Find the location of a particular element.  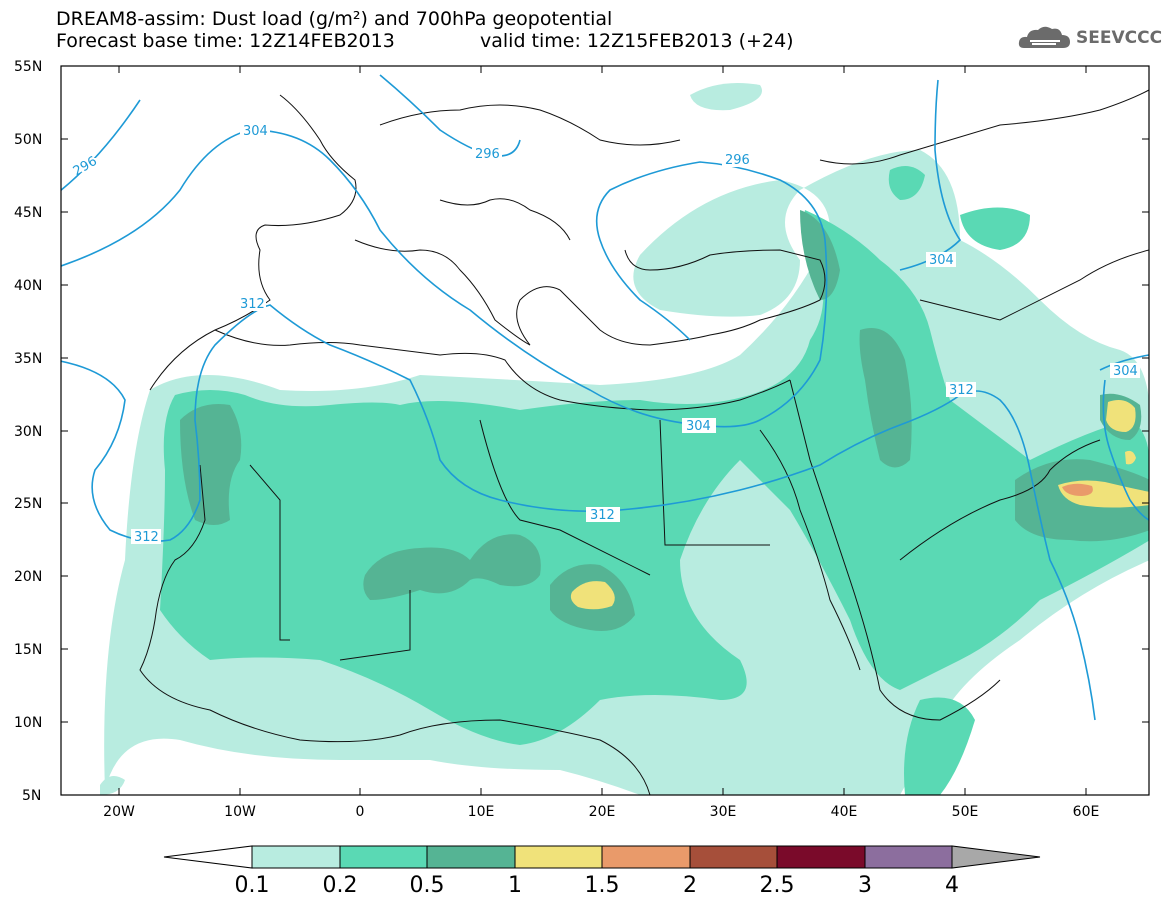

colorbar-label: 0.2 is located at coordinates (340, 885).